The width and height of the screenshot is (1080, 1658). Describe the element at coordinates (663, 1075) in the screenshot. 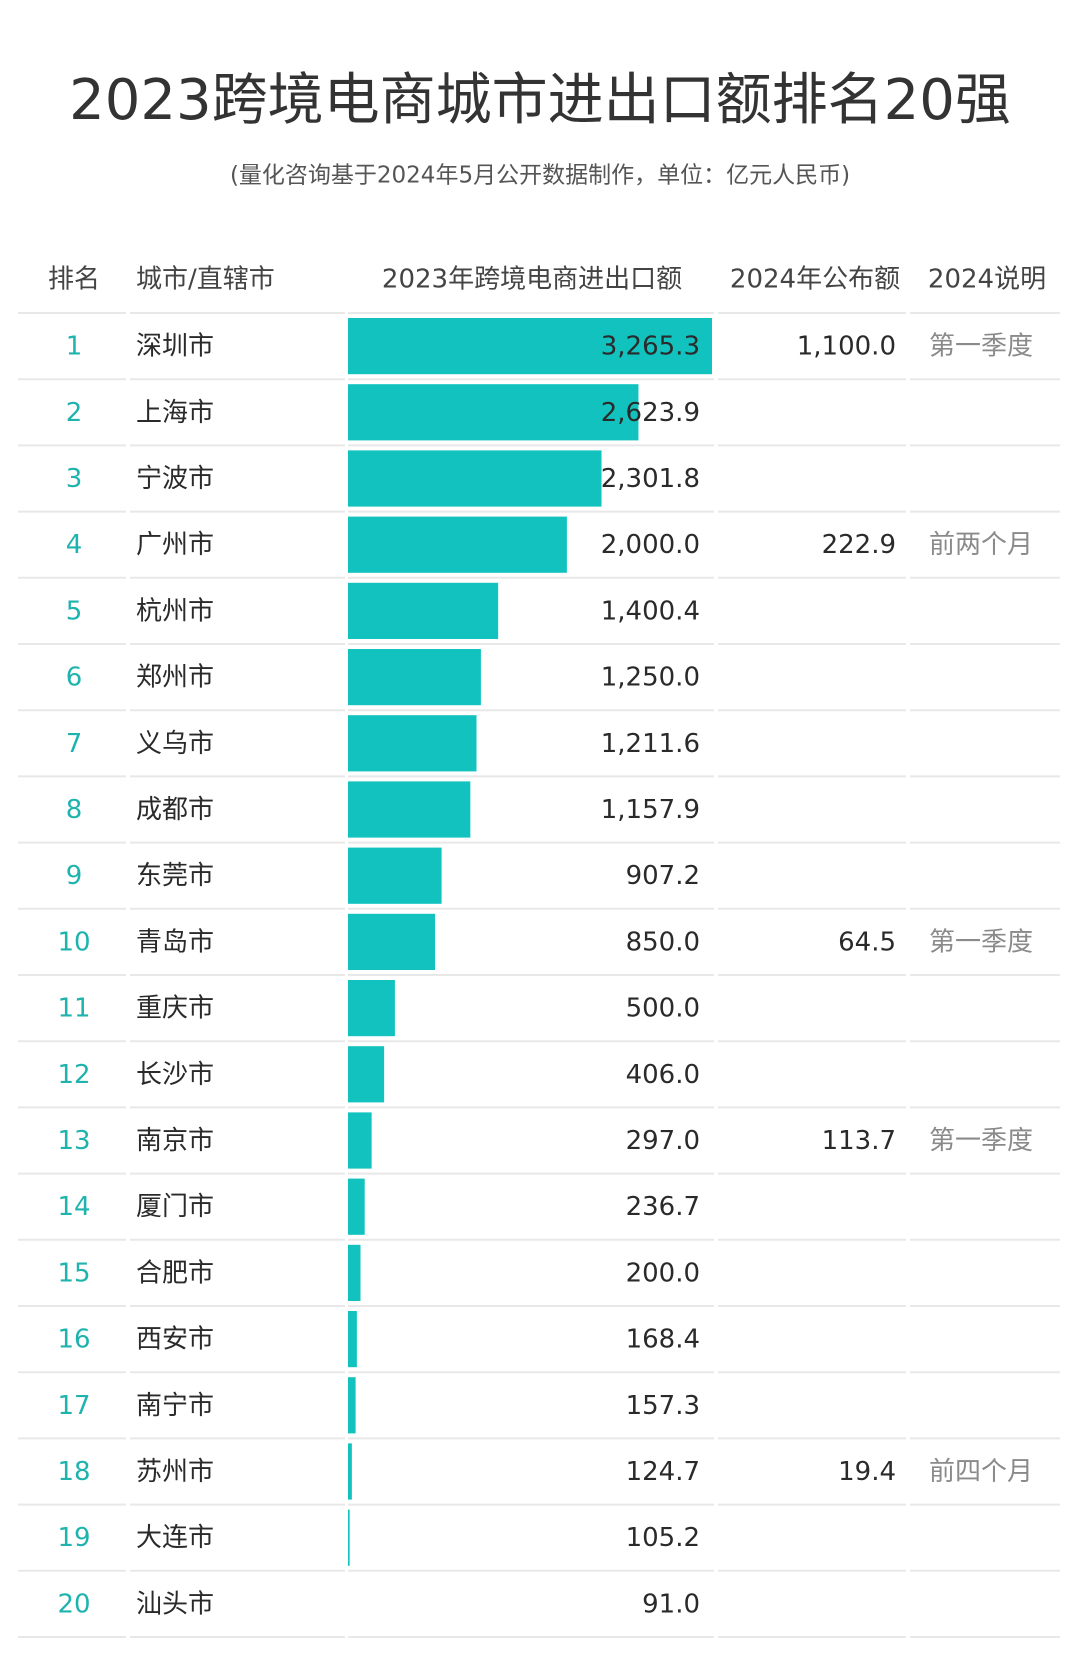

I see `value-label: 406.0` at that location.